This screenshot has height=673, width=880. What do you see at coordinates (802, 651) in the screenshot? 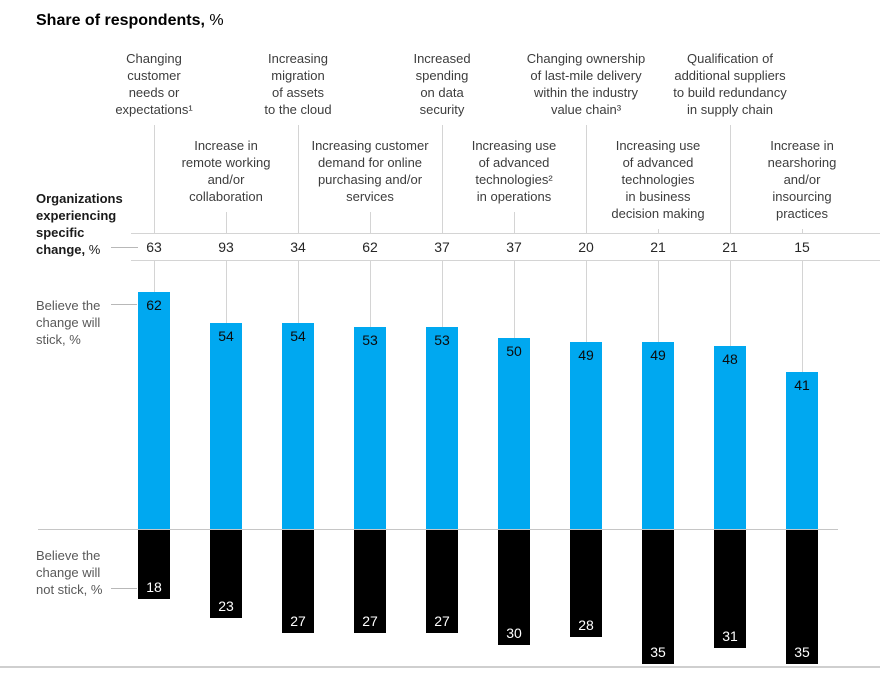
I see `not-stick-value-10: 35` at bounding box center [802, 651].